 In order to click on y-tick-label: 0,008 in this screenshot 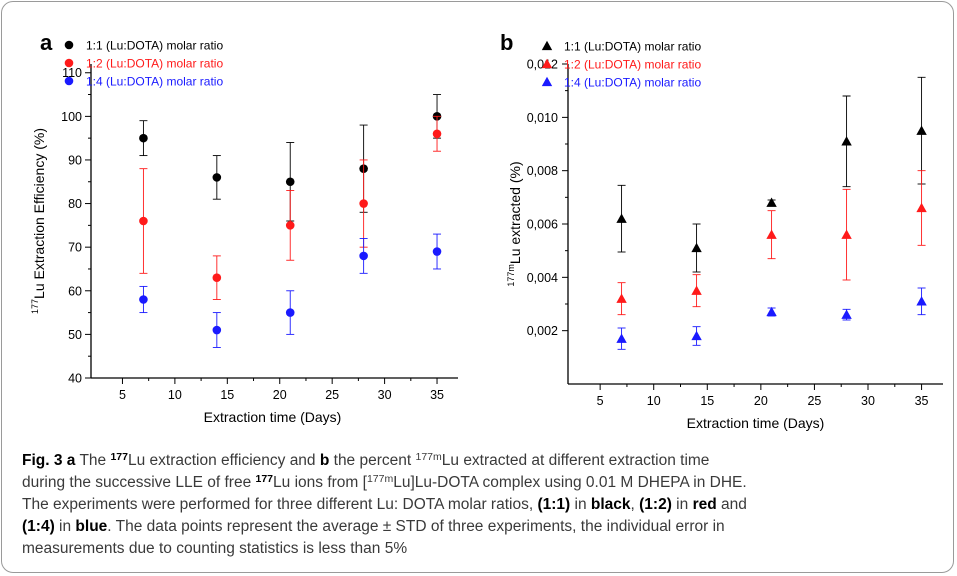, I will do `click(542, 171)`.